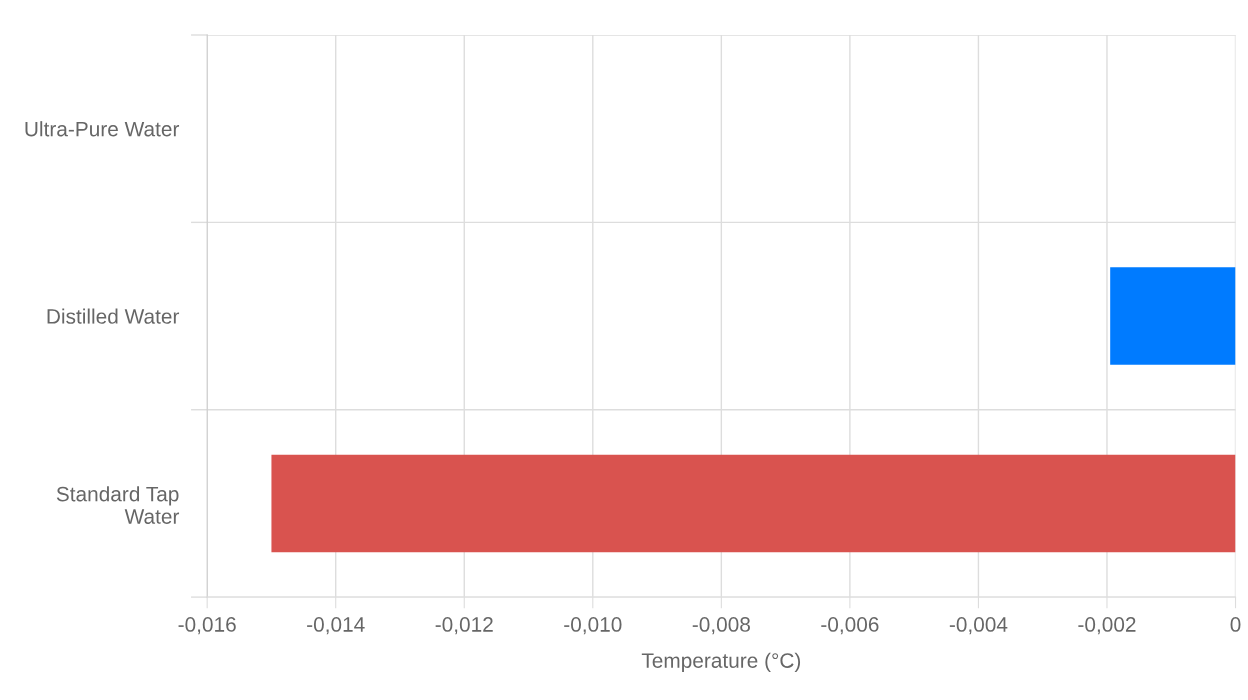  Describe the element at coordinates (593, 626) in the screenshot. I see `x-tick-label: -0,010` at that location.